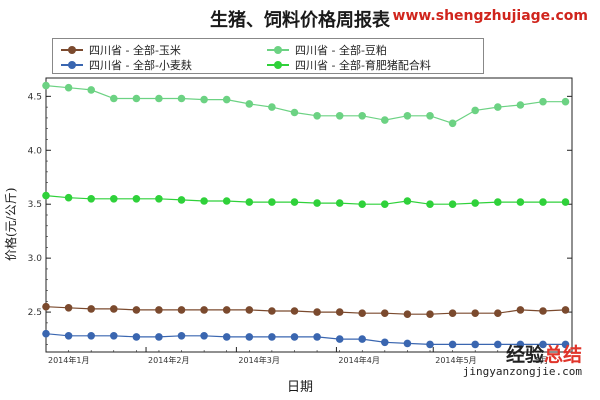  What do you see at coordinates (358, 360) in the screenshot?
I see `x-tick-label: 2014年4月` at bounding box center [358, 360].